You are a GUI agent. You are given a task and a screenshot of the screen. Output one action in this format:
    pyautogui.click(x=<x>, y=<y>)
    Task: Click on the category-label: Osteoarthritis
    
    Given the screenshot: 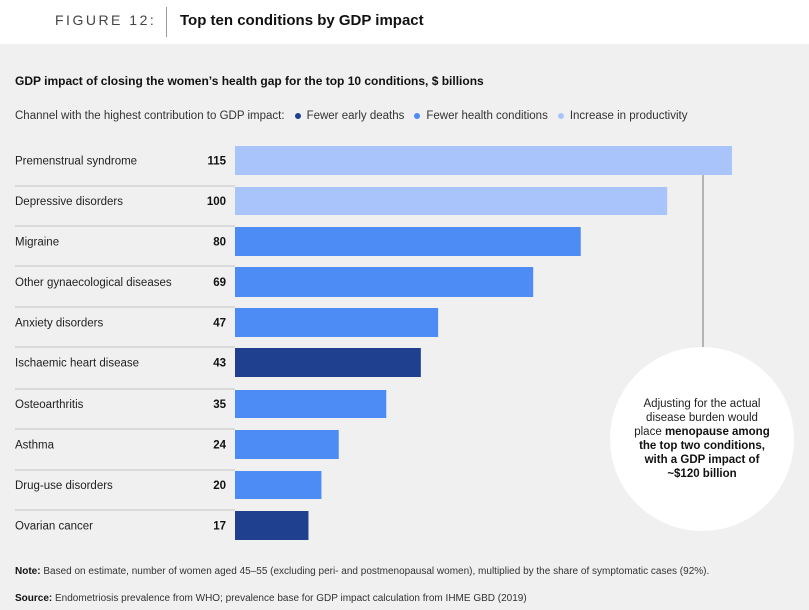 What is the action you would take?
    pyautogui.click(x=49, y=405)
    